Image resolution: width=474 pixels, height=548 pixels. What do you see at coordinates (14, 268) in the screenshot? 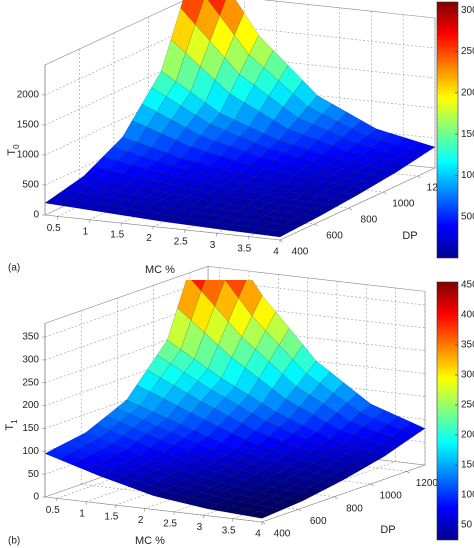
I see `panel-label: (a)` at bounding box center [14, 268].